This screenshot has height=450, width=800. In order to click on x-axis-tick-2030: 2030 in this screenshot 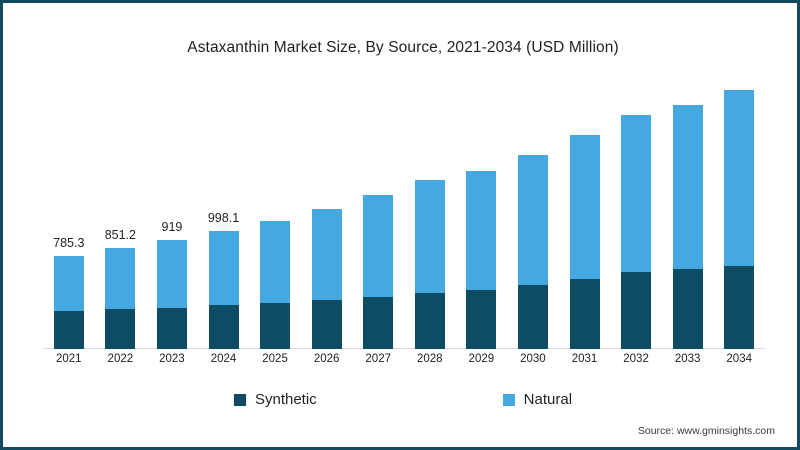, I will do `click(533, 359)`.